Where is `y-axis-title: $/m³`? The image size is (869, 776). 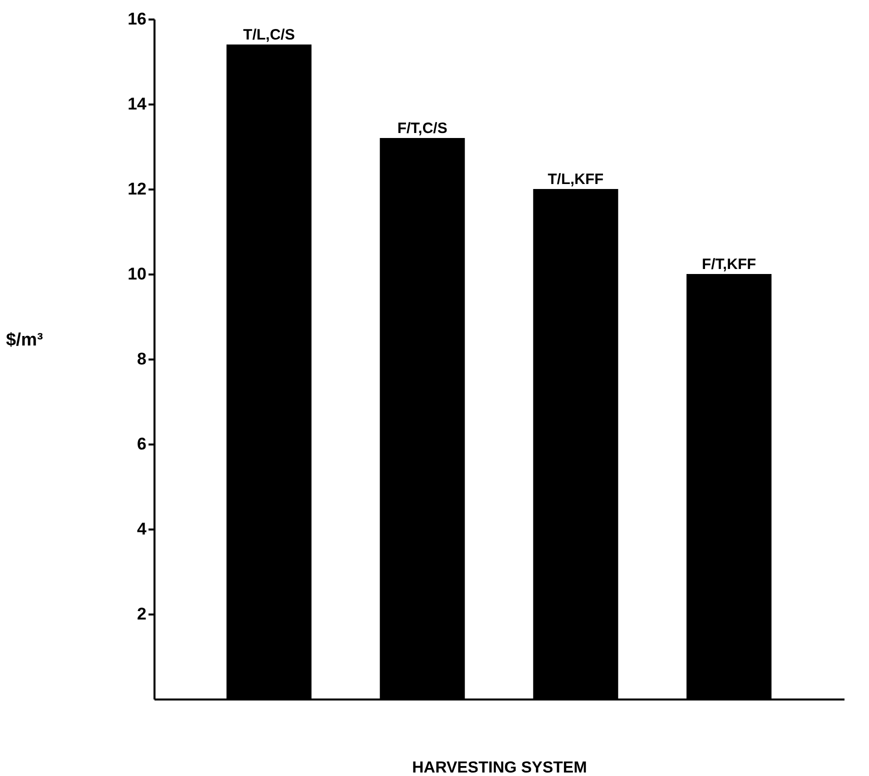 y-axis-title: $/m³ is located at coordinates (25, 340).